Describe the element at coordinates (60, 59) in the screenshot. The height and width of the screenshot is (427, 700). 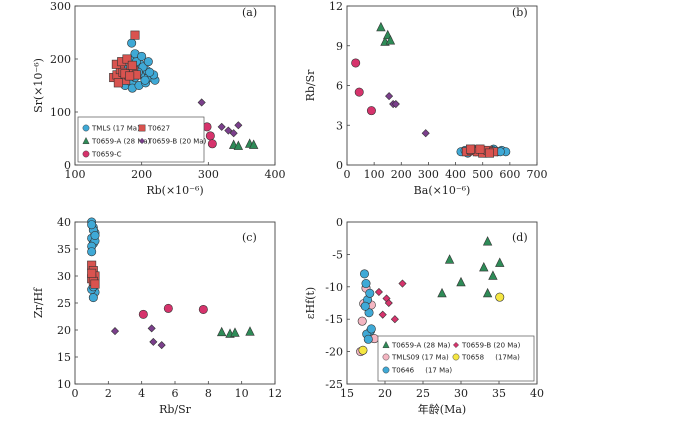
I see `y-tick-label: 200` at that location.